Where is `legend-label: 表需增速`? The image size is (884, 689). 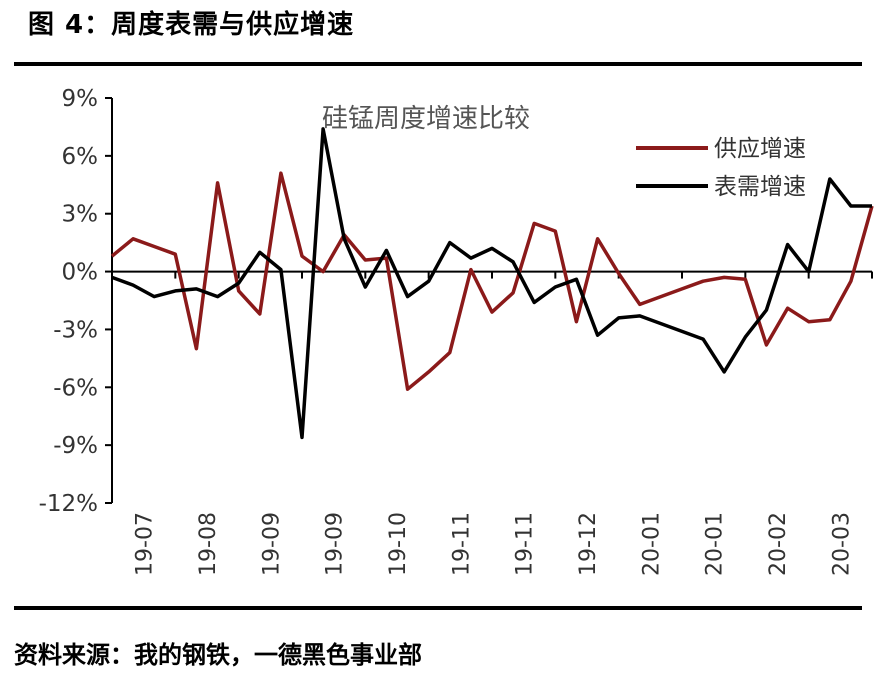
legend-label: 表需增速 is located at coordinates (760, 187).